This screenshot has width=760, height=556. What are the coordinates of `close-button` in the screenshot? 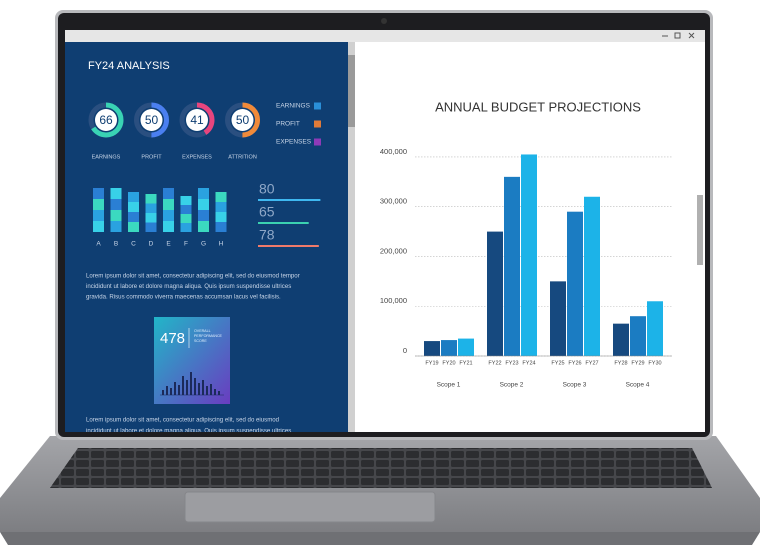 It's located at (691, 35).